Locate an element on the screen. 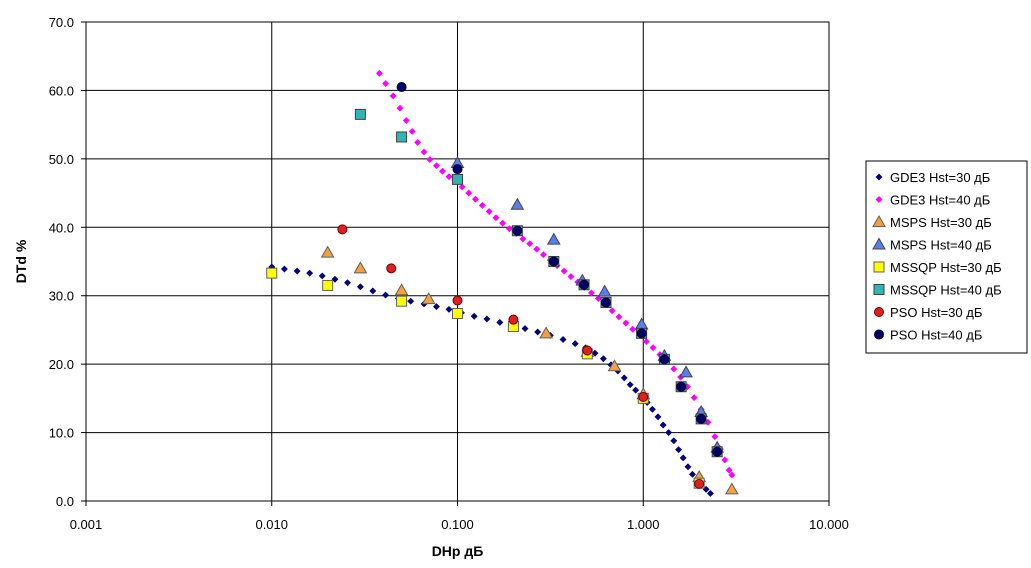  y-tick-label: 40.0 is located at coordinates (61, 227).